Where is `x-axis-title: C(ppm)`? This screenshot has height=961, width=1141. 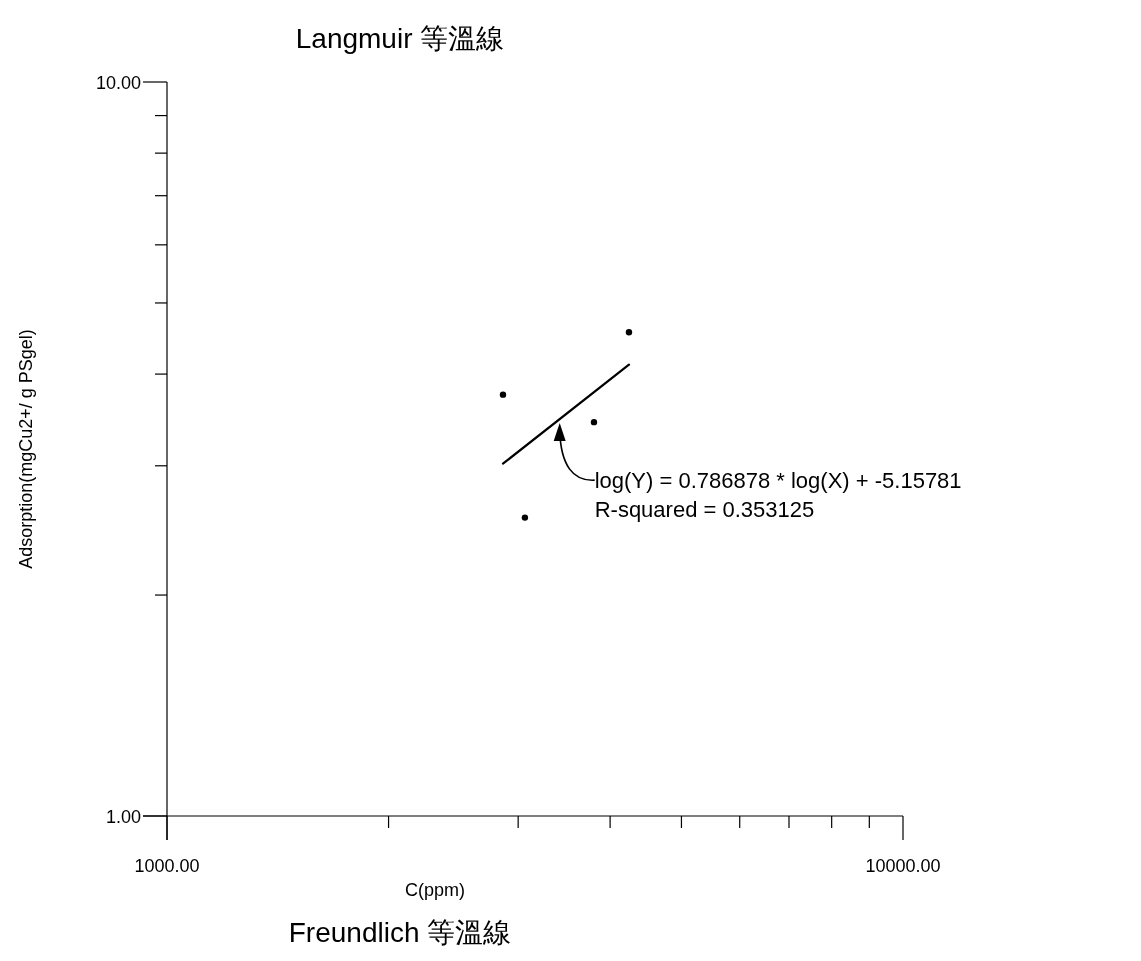 x-axis-title: C(ppm) is located at coordinates (435, 890).